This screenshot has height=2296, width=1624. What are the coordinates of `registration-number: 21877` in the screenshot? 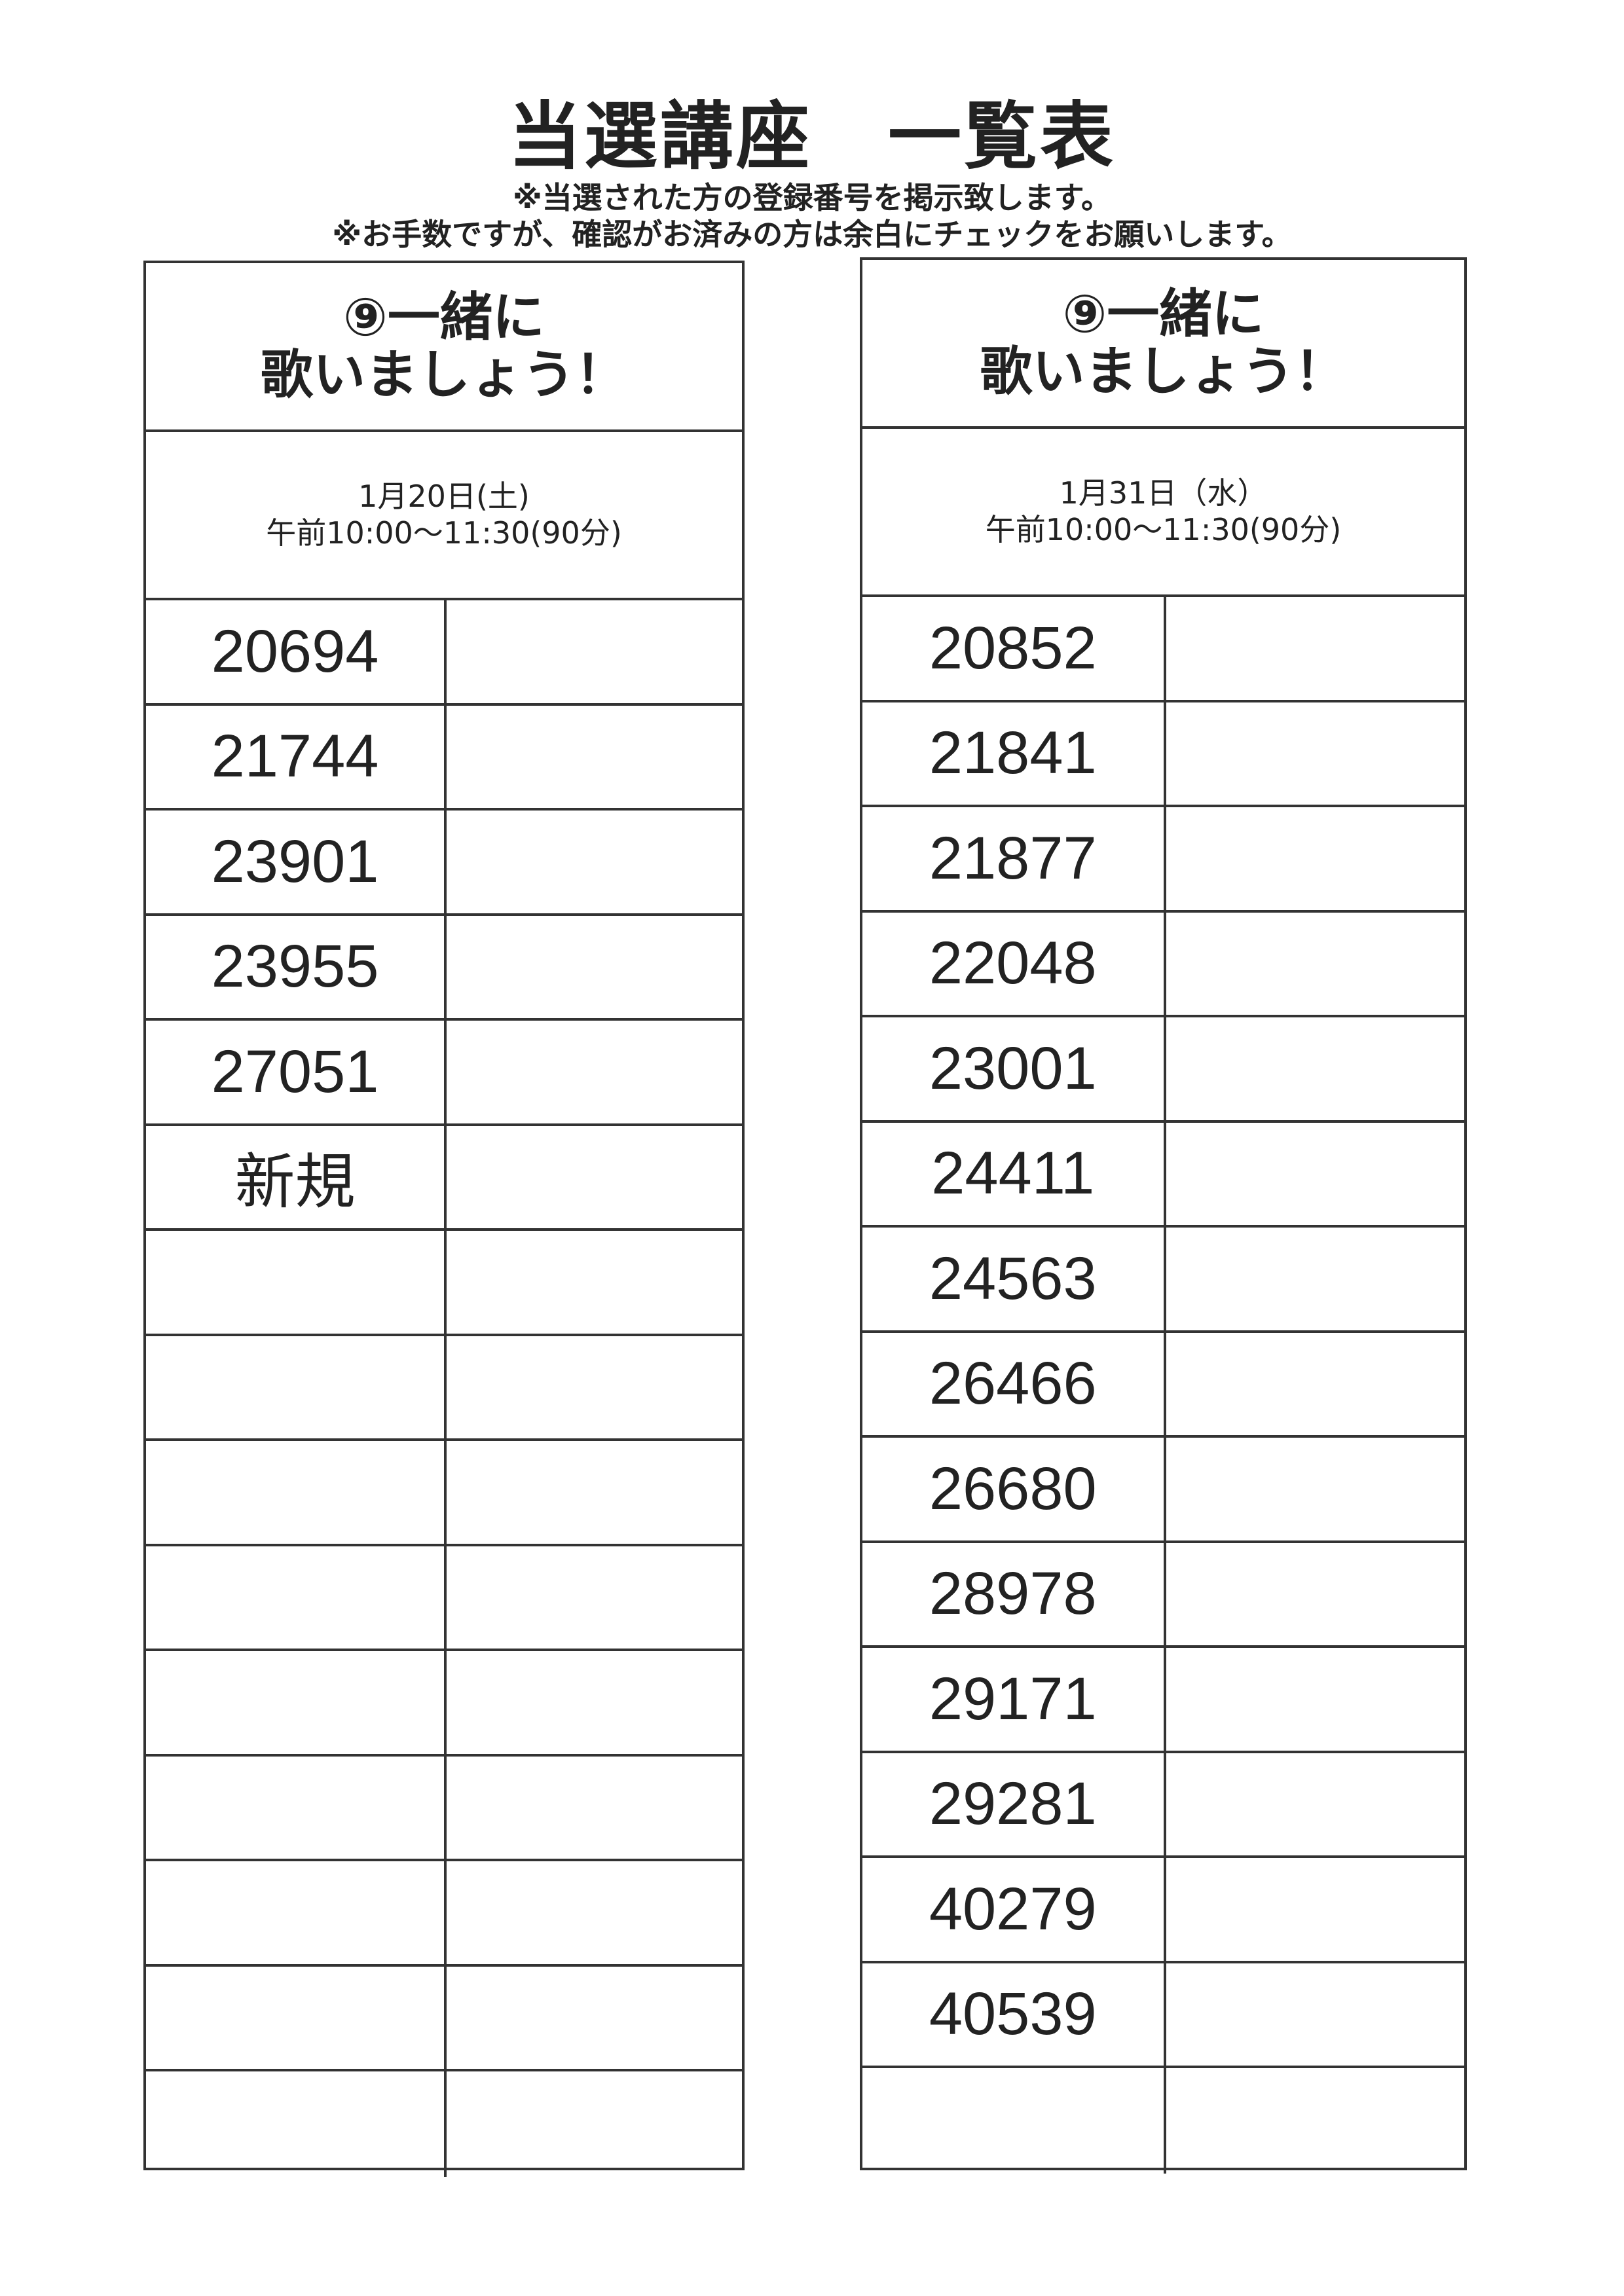 It's located at (1014, 858).